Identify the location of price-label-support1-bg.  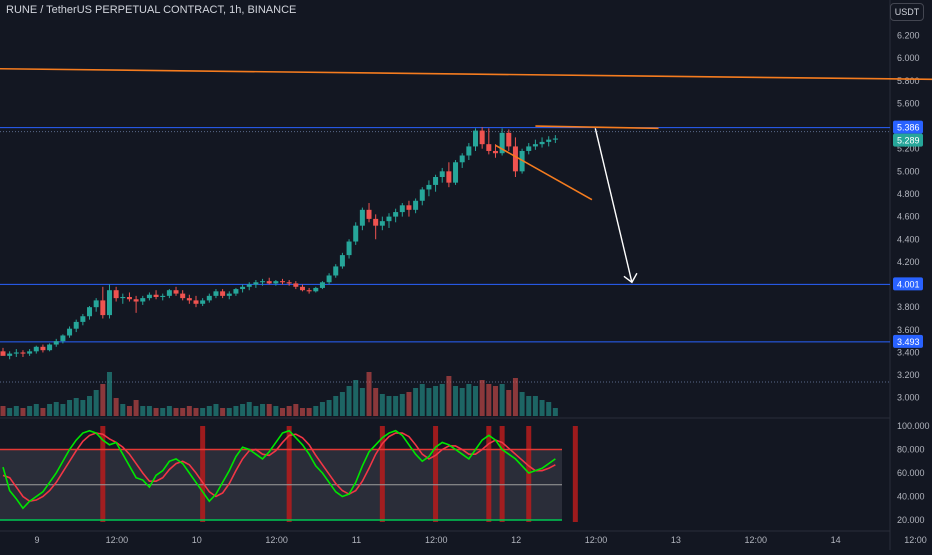
(908, 284).